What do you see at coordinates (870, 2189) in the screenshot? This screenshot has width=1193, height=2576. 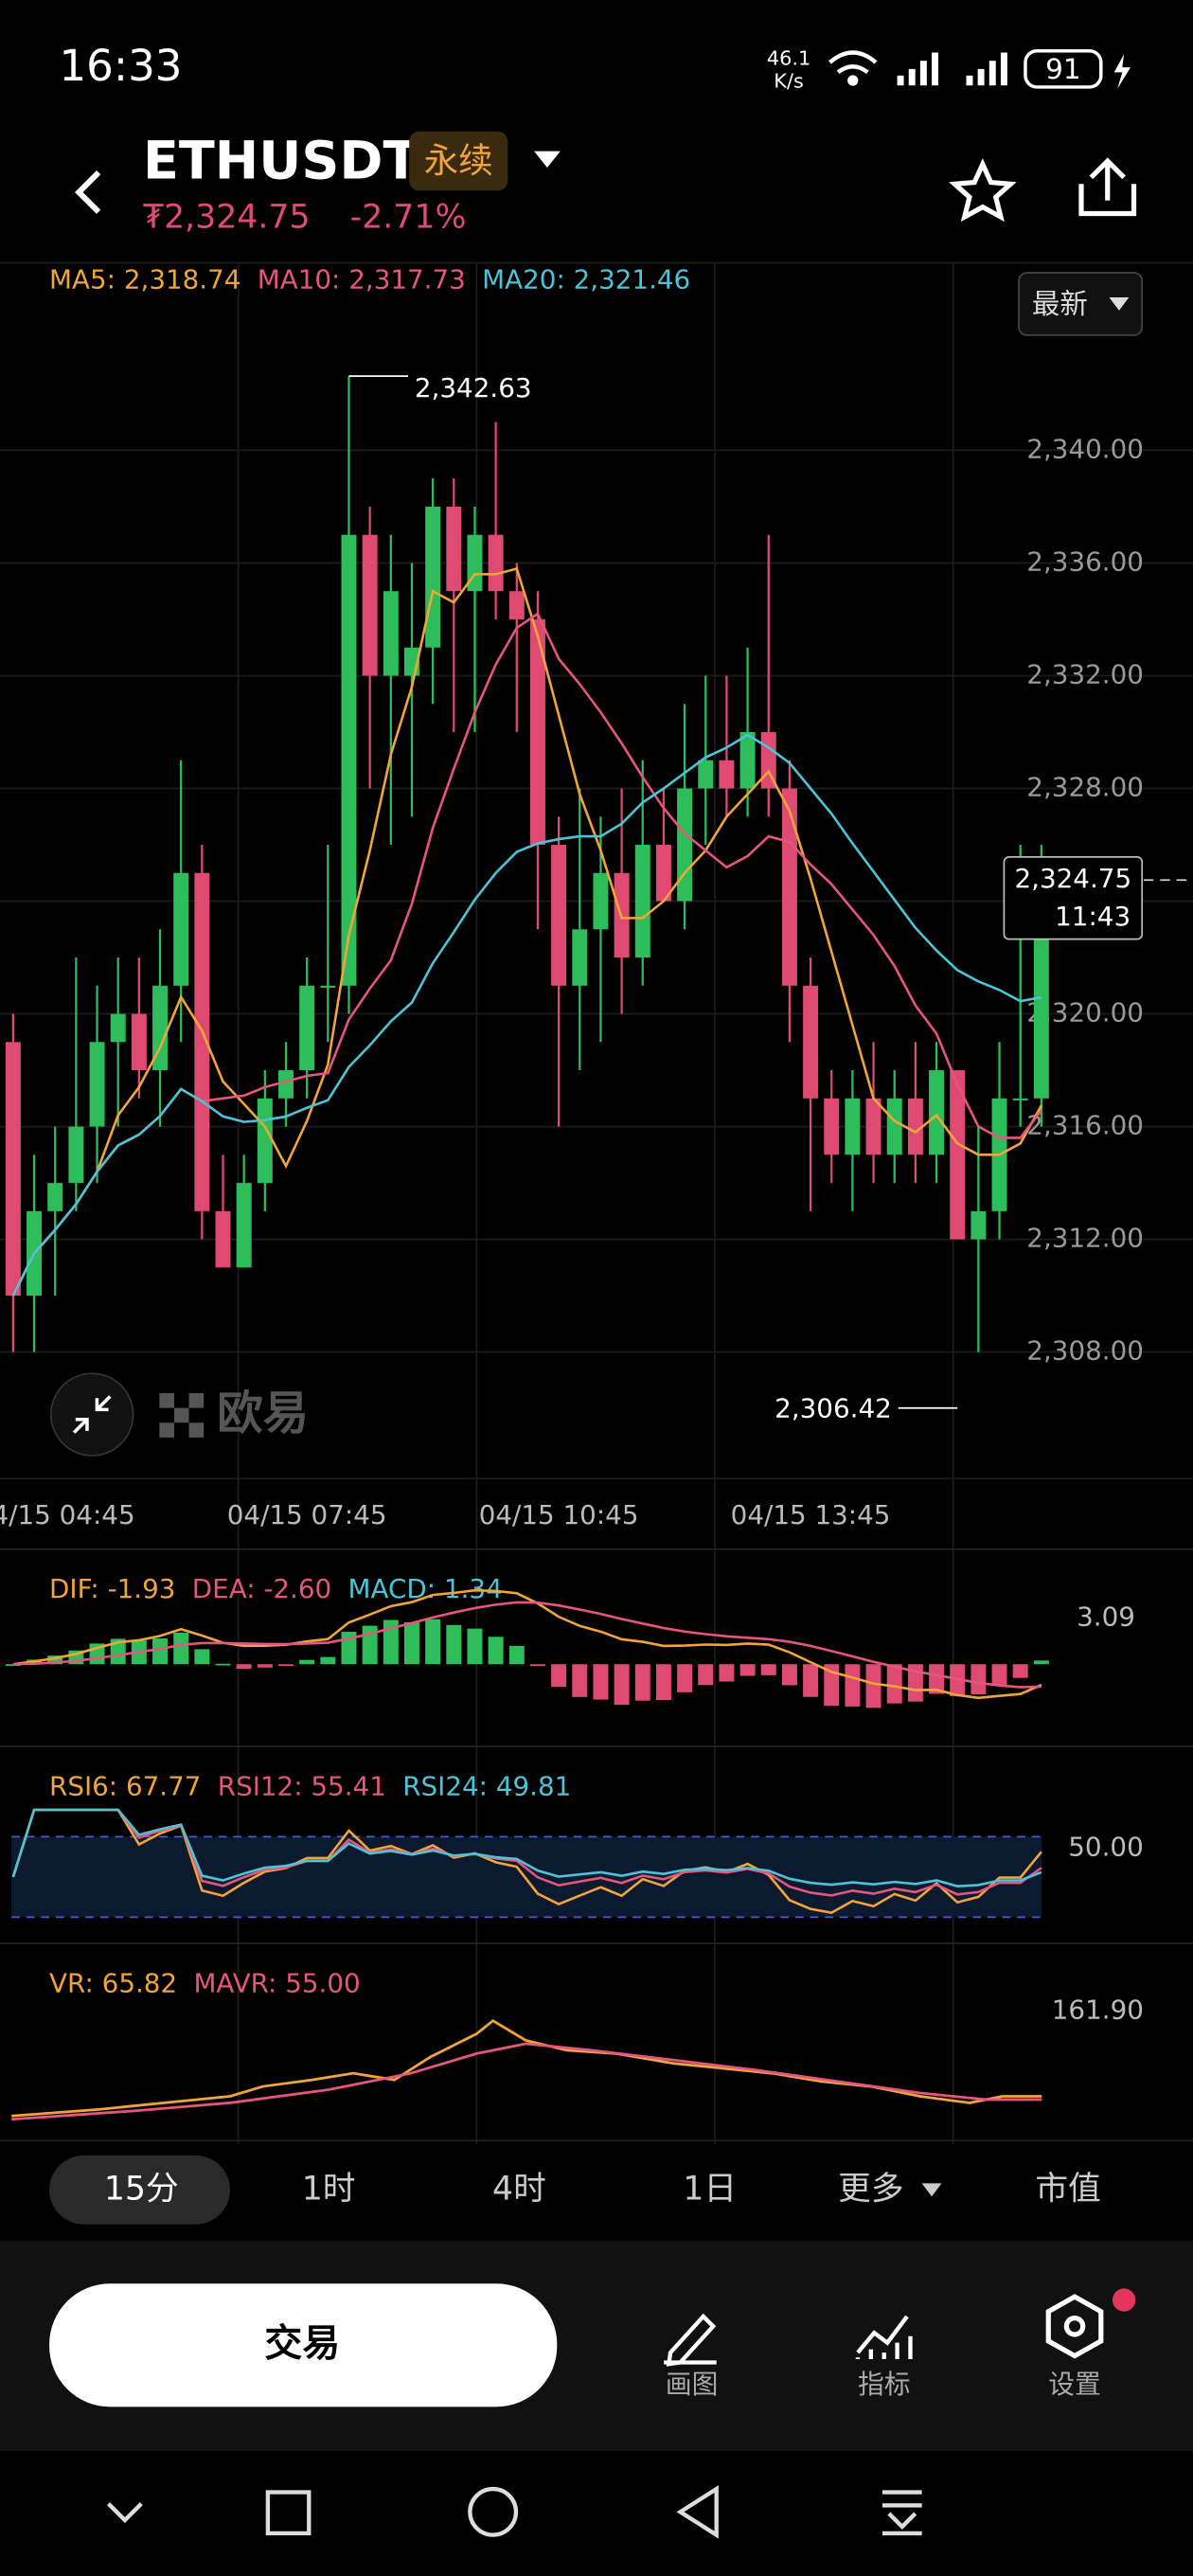 I see `timeframe-tab: 更多` at bounding box center [870, 2189].